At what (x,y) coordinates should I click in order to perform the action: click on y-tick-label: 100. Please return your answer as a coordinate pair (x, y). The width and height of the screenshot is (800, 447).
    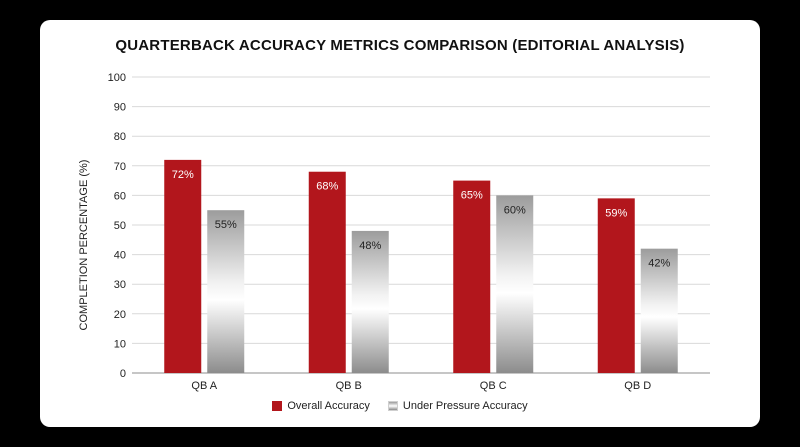
    Looking at the image, I should click on (117, 78).